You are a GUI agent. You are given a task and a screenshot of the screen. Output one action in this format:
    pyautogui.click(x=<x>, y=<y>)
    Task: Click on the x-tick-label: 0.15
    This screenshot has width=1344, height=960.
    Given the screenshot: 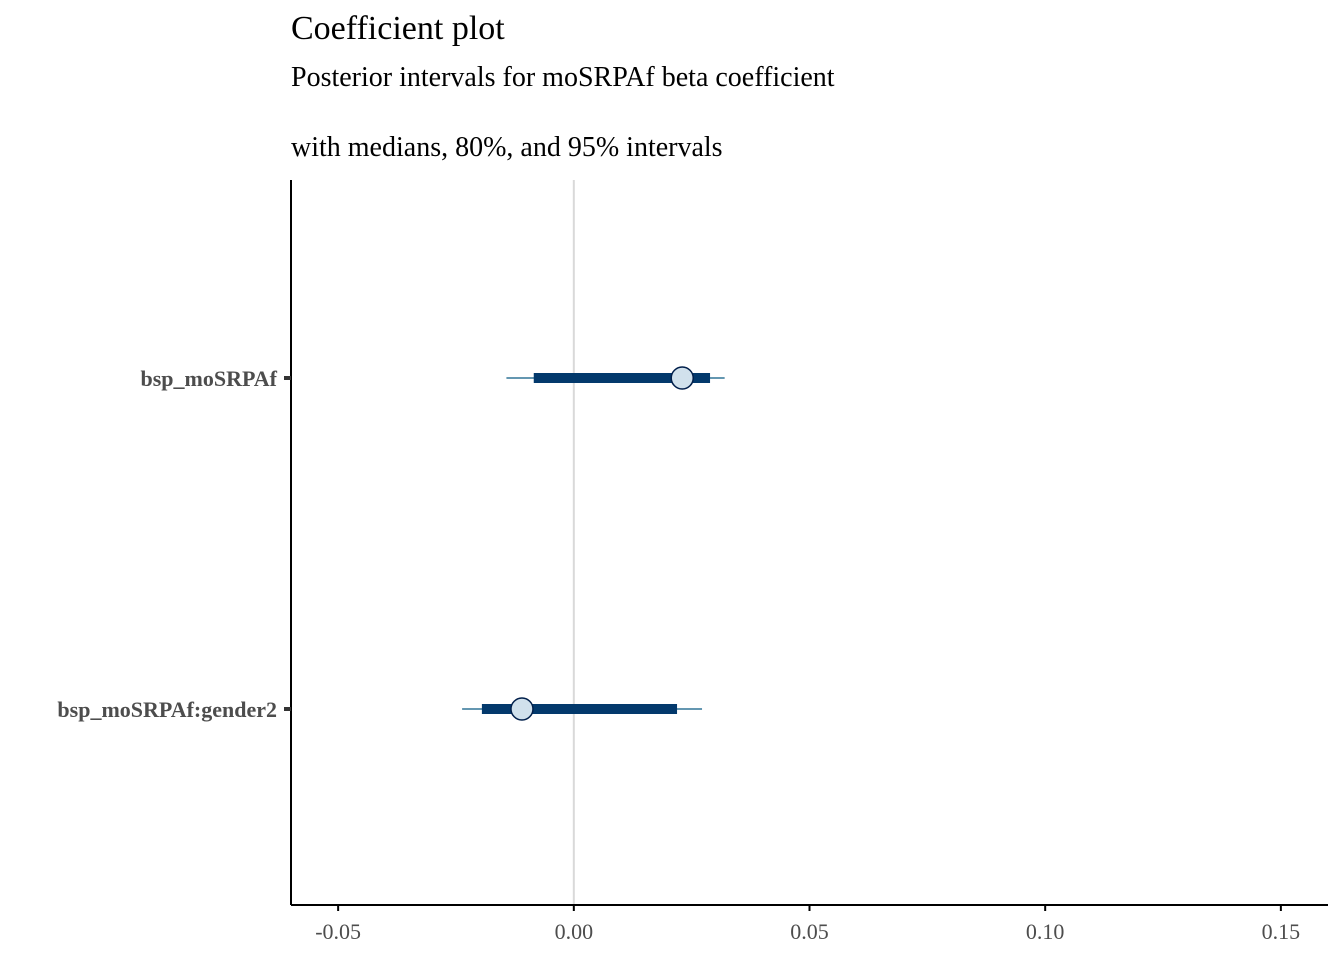 What is the action you would take?
    pyautogui.click(x=1281, y=931)
    